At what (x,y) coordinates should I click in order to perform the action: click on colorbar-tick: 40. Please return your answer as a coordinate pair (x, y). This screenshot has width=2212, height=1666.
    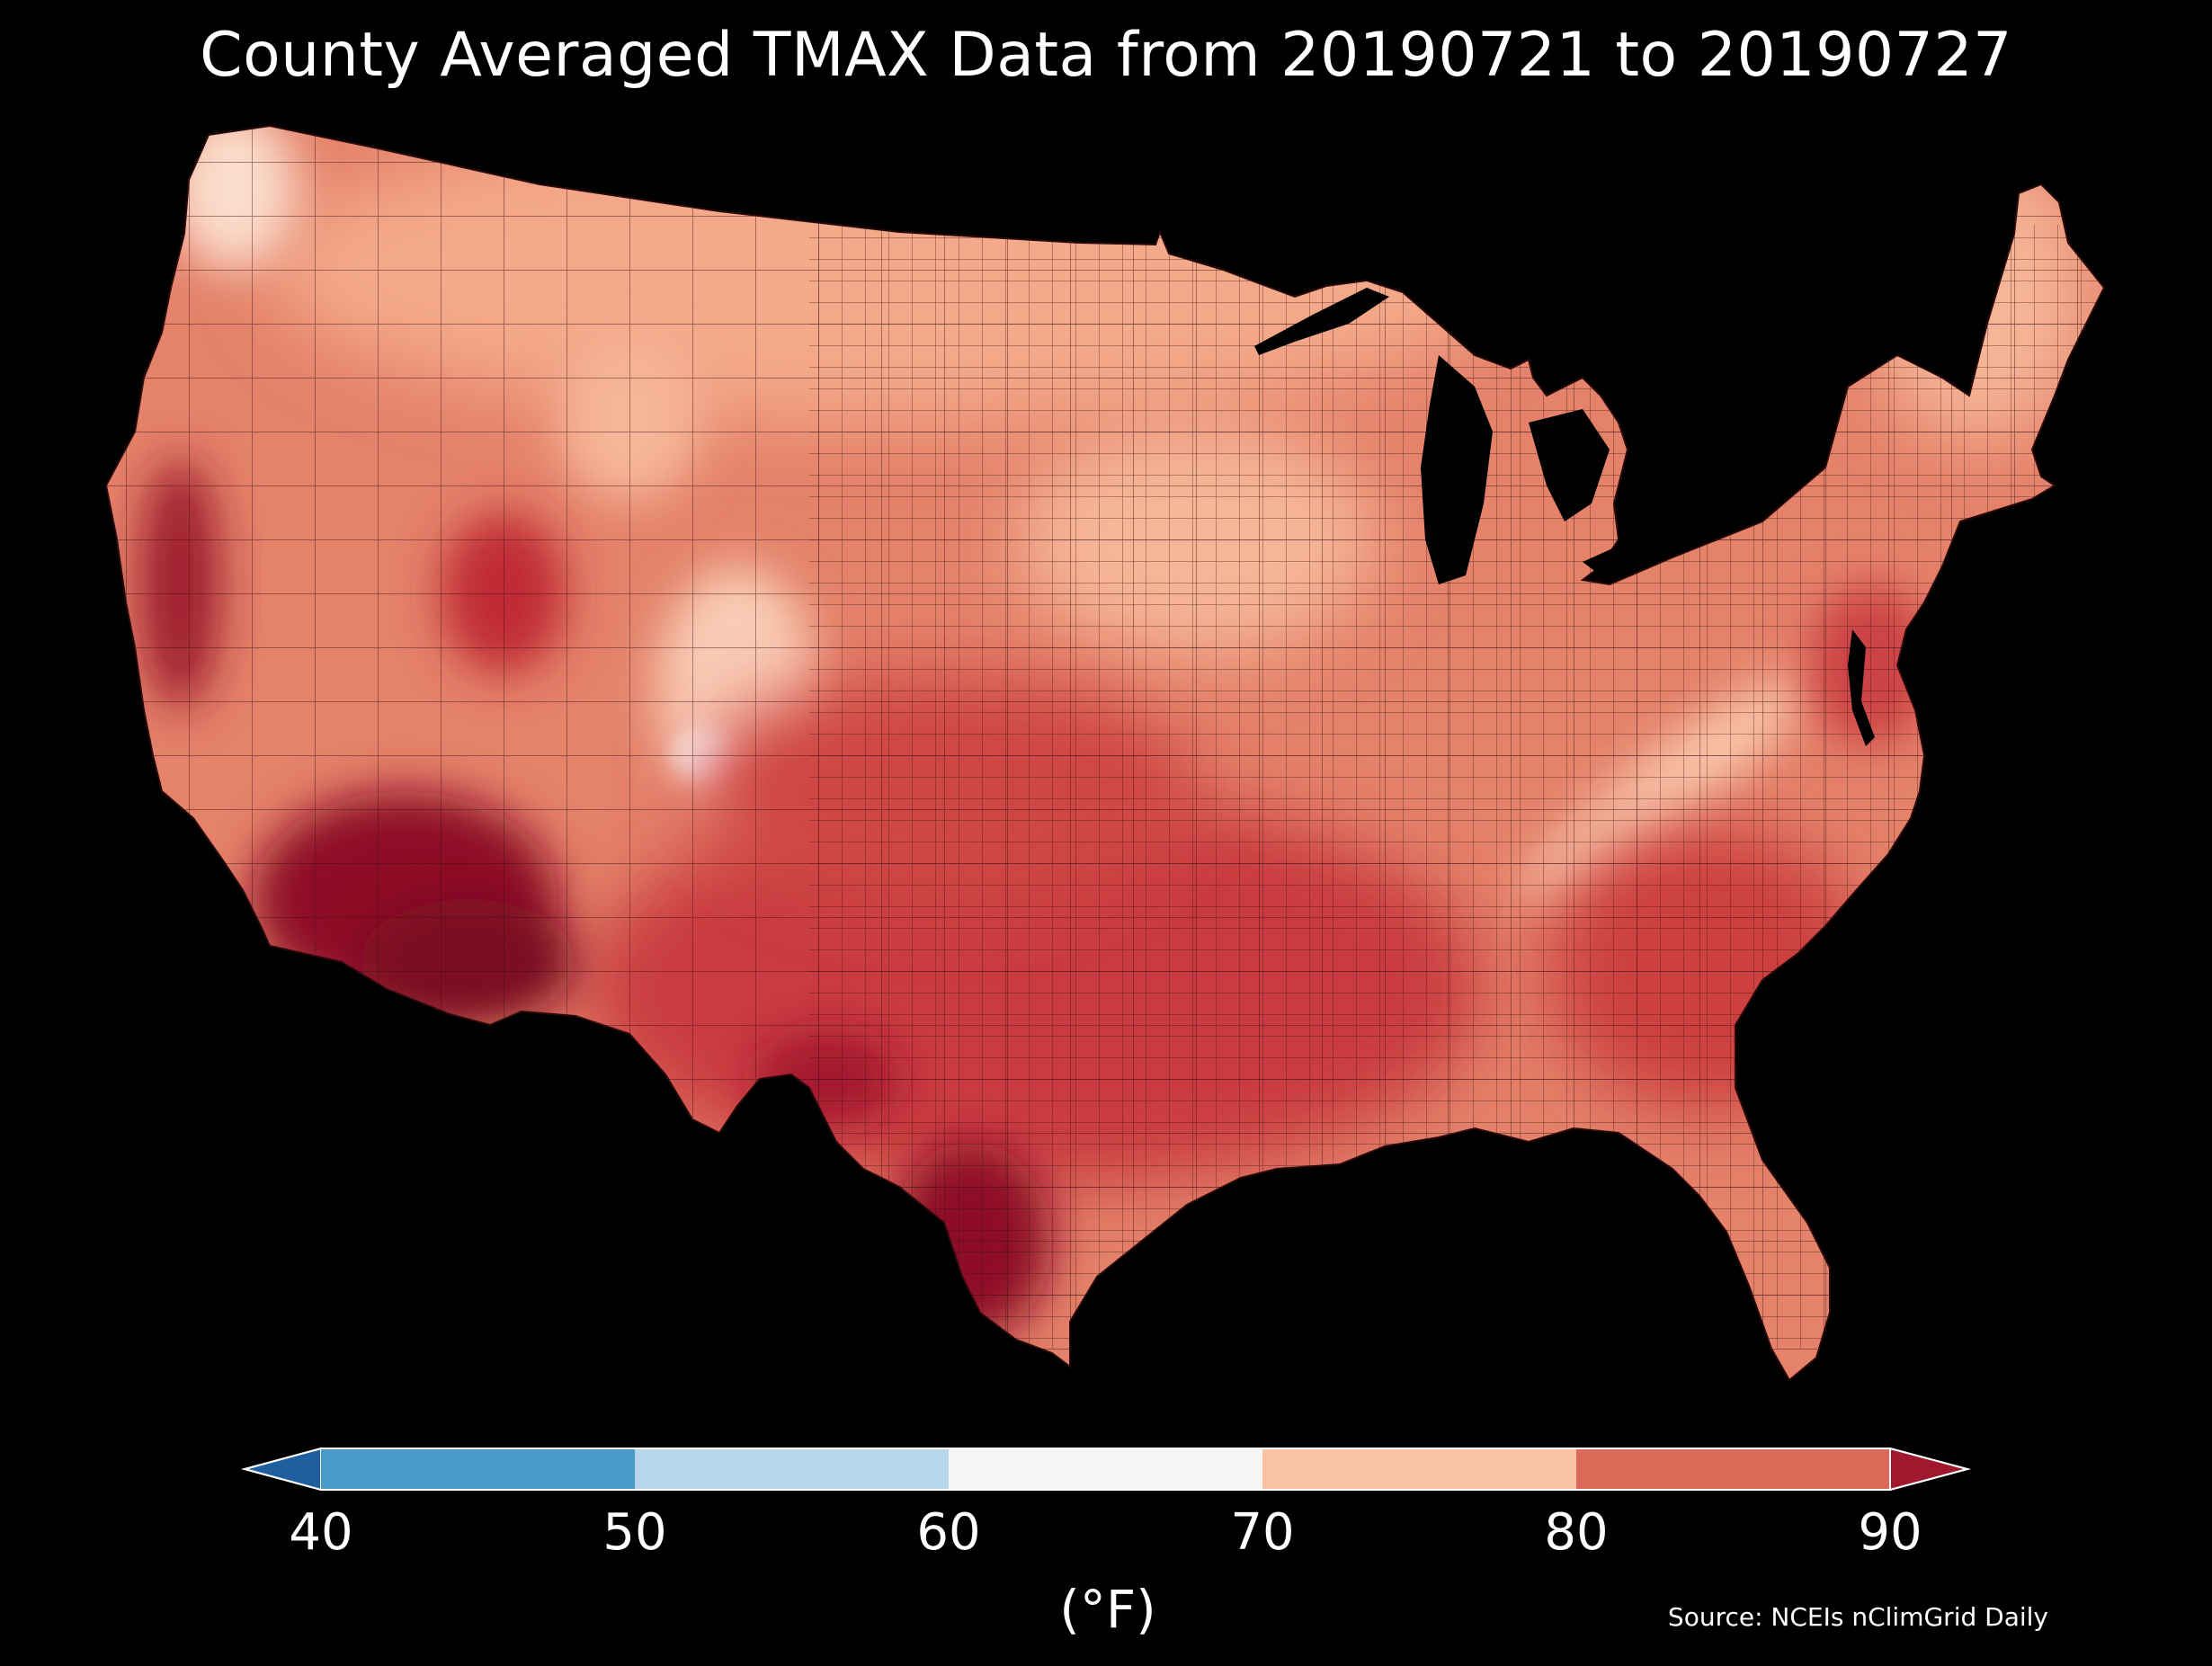
    Looking at the image, I should click on (321, 1532).